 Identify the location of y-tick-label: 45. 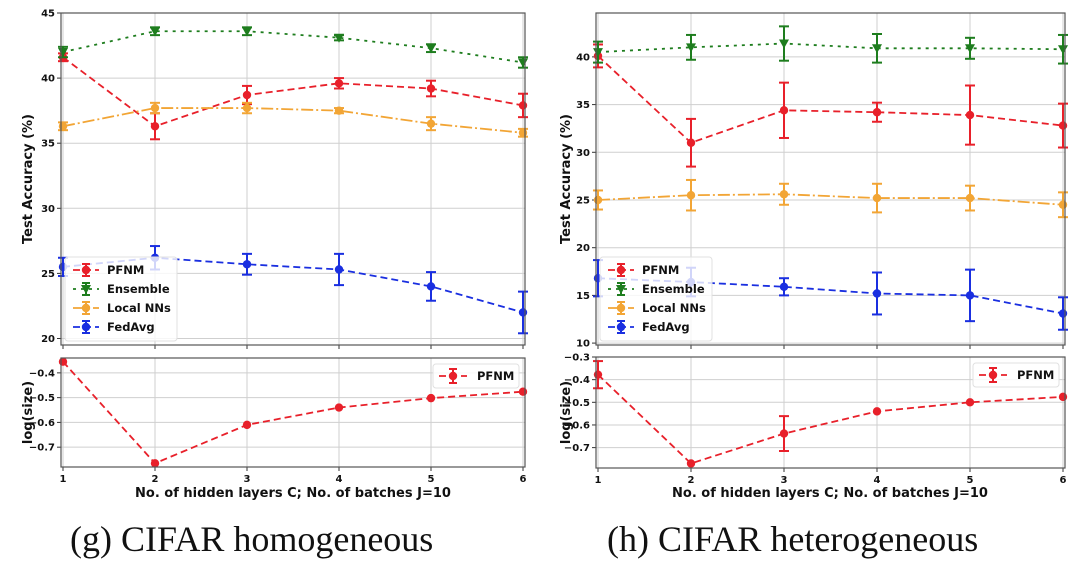
(48, 14).